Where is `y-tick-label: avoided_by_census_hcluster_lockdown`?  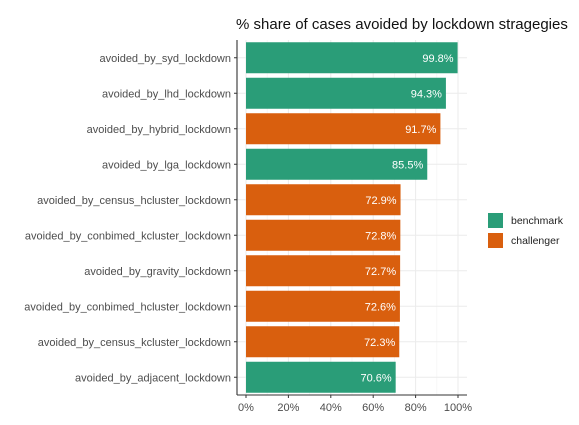
y-tick-label: avoided_by_census_hcluster_lockdown is located at coordinates (134, 201).